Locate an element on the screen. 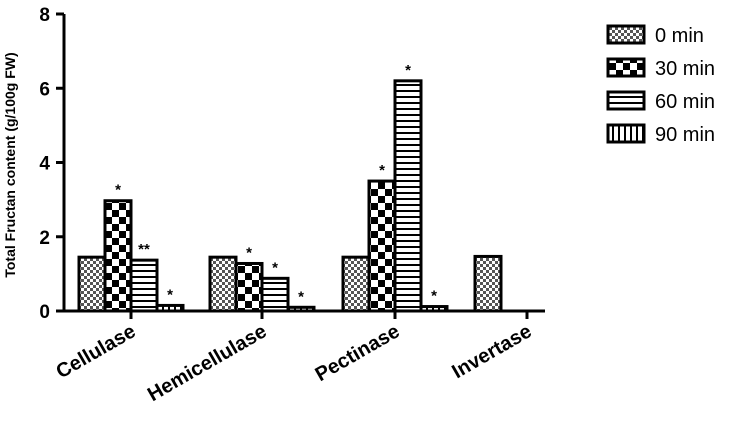 Image resolution: width=742 pixels, height=441 pixels. bar-cellulase-90min is located at coordinates (170, 308).